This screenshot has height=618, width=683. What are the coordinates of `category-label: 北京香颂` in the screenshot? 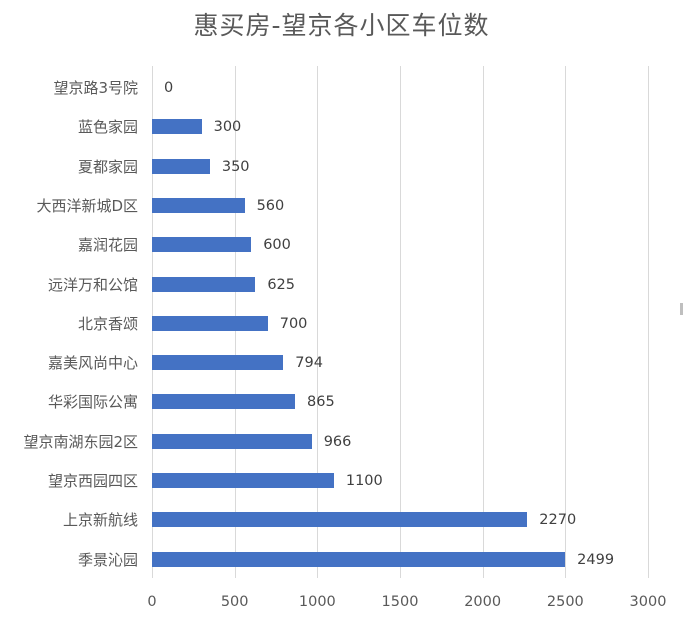 It's located at (107, 323).